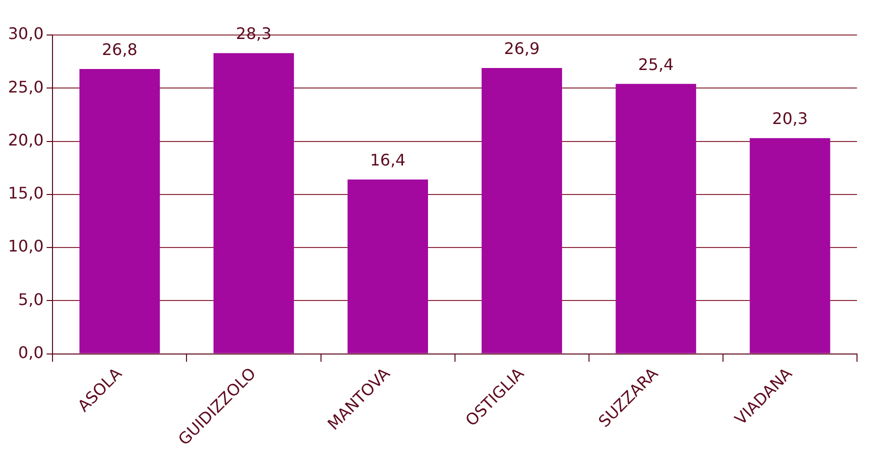  Describe the element at coordinates (26, 140) in the screenshot. I see `y-tick-label: 20,0` at that location.